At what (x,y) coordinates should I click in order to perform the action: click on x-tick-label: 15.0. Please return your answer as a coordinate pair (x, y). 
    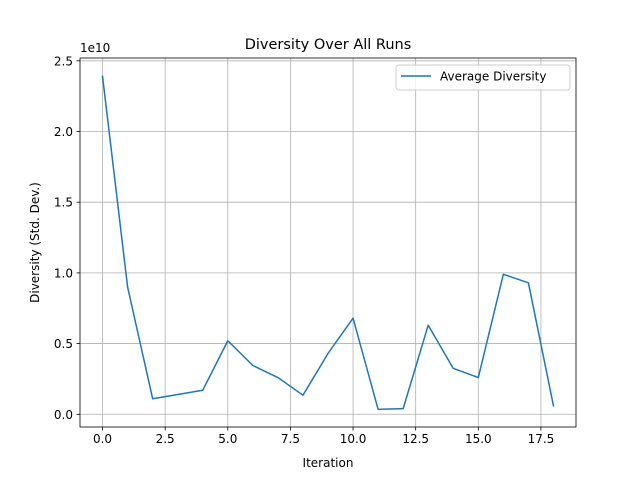
    Looking at the image, I should click on (478, 439).